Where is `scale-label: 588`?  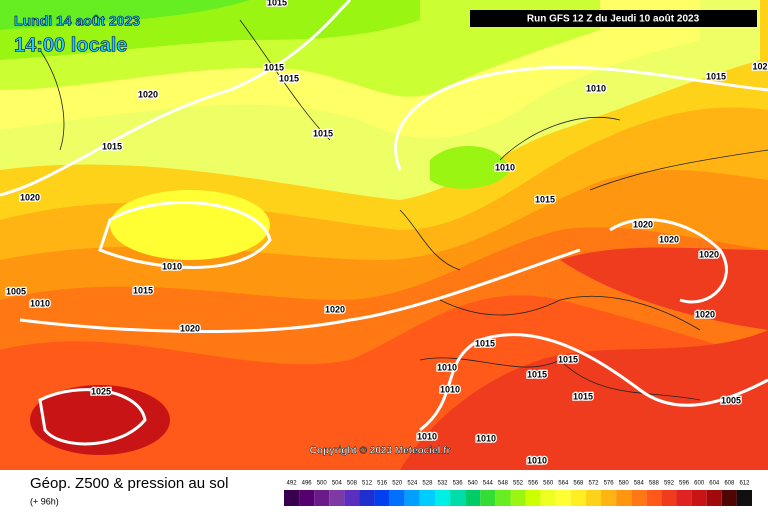 scale-label: 588 is located at coordinates (654, 484).